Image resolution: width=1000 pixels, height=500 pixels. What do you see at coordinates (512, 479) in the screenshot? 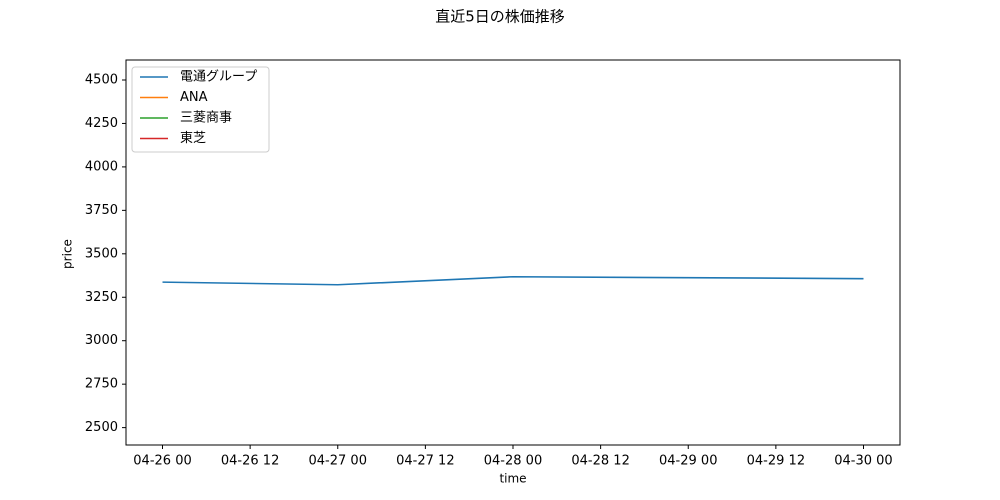
I see `x-axis-label: time` at bounding box center [512, 479].